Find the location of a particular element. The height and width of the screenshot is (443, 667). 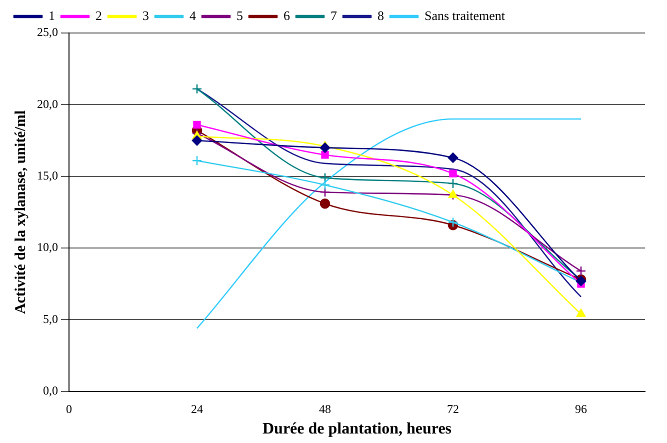

x-tick-label: 48 is located at coordinates (325, 409).